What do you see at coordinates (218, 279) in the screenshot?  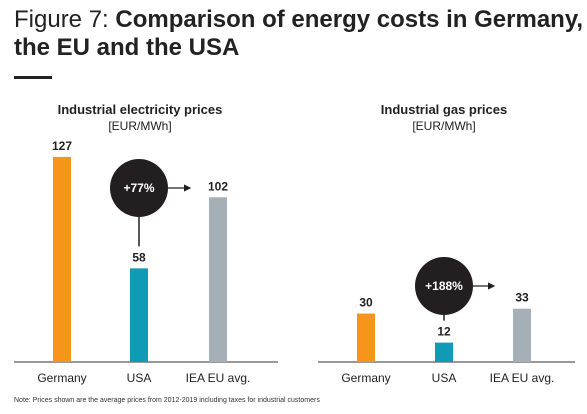 I see `electricity-bar-eu-avg` at bounding box center [218, 279].